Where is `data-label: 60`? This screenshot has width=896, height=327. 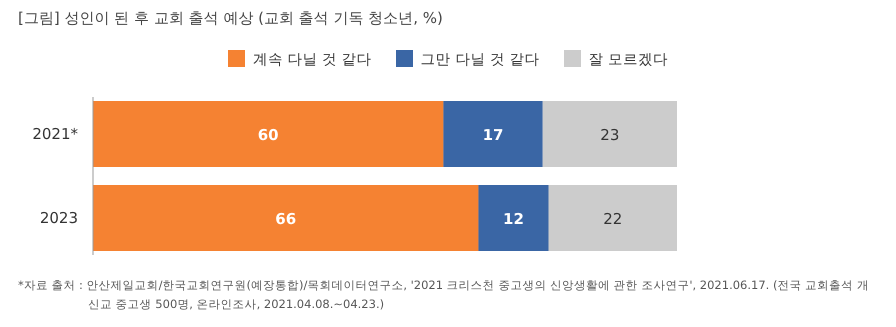 data-label: 60 is located at coordinates (268, 135).